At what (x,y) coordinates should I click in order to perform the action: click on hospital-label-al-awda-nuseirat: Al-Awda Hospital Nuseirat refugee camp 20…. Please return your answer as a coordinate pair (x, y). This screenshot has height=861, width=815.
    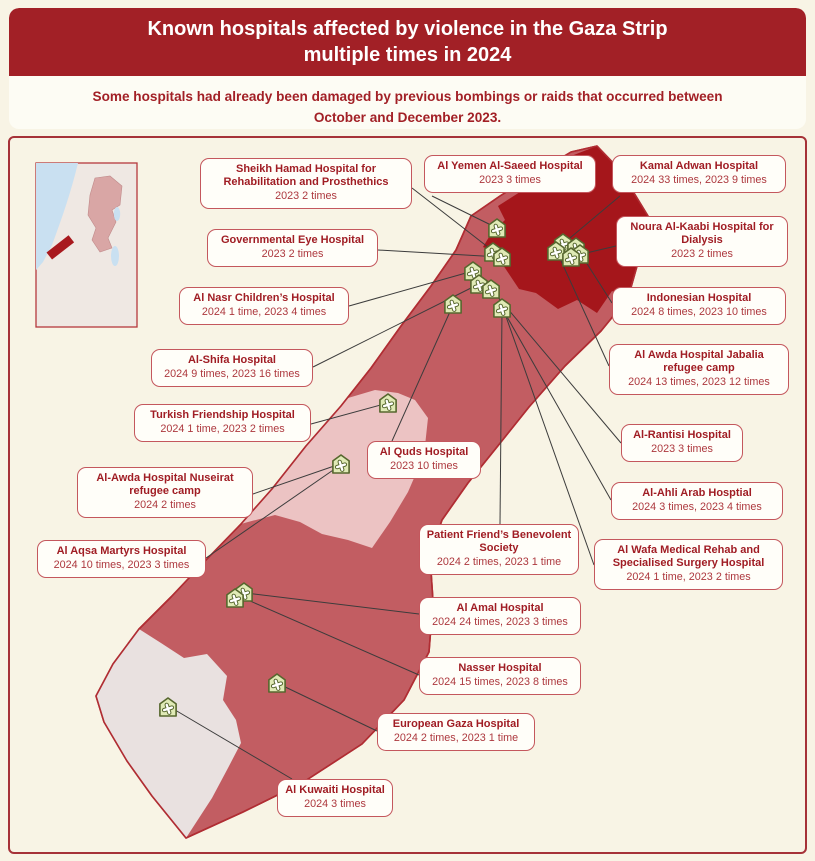
    Looking at the image, I should click on (165, 493).